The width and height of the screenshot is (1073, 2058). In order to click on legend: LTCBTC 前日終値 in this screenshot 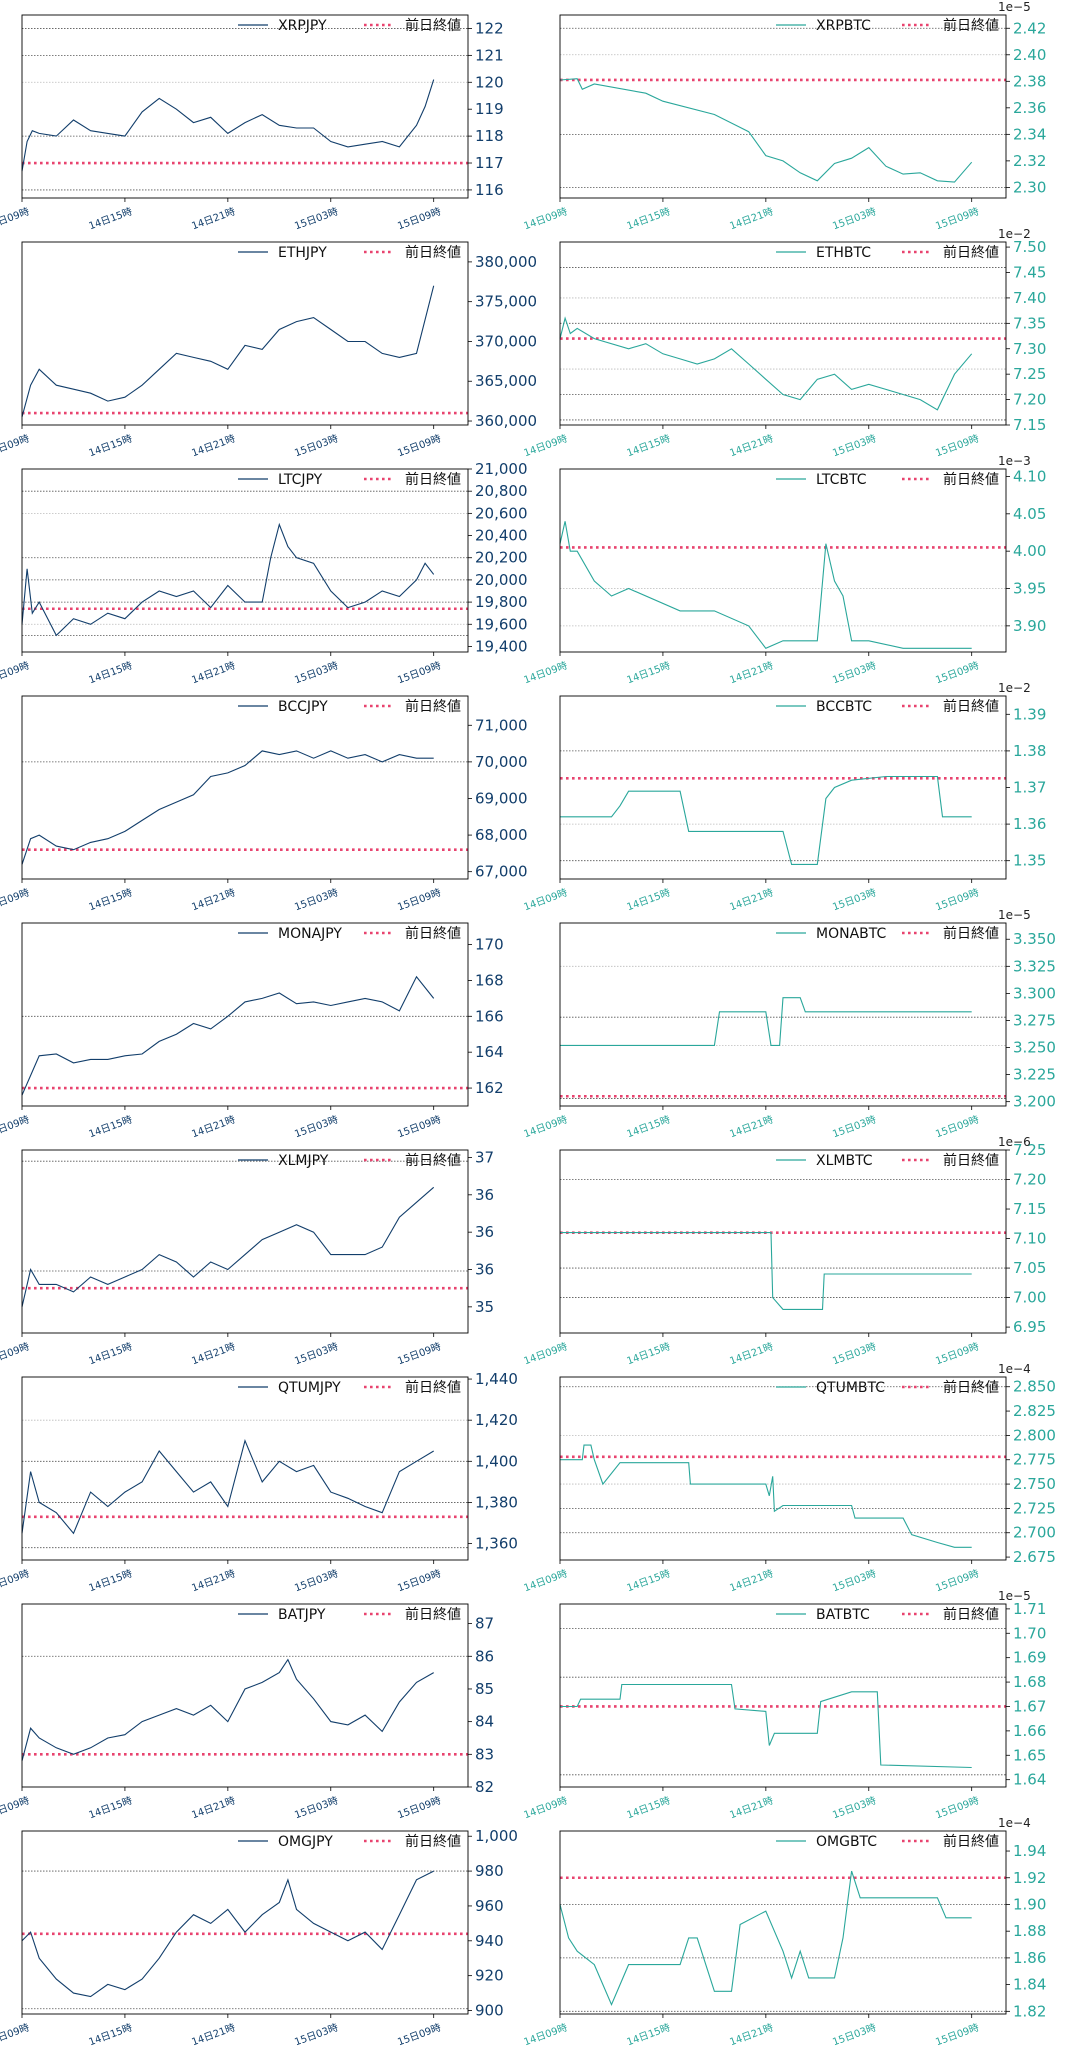, I will do `click(887, 479)`.